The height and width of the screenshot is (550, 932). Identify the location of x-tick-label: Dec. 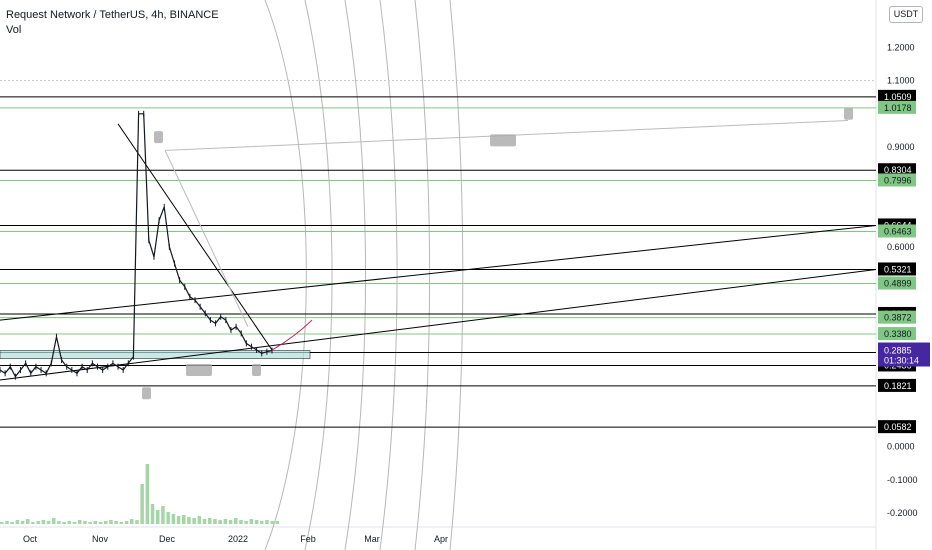
(167, 539).